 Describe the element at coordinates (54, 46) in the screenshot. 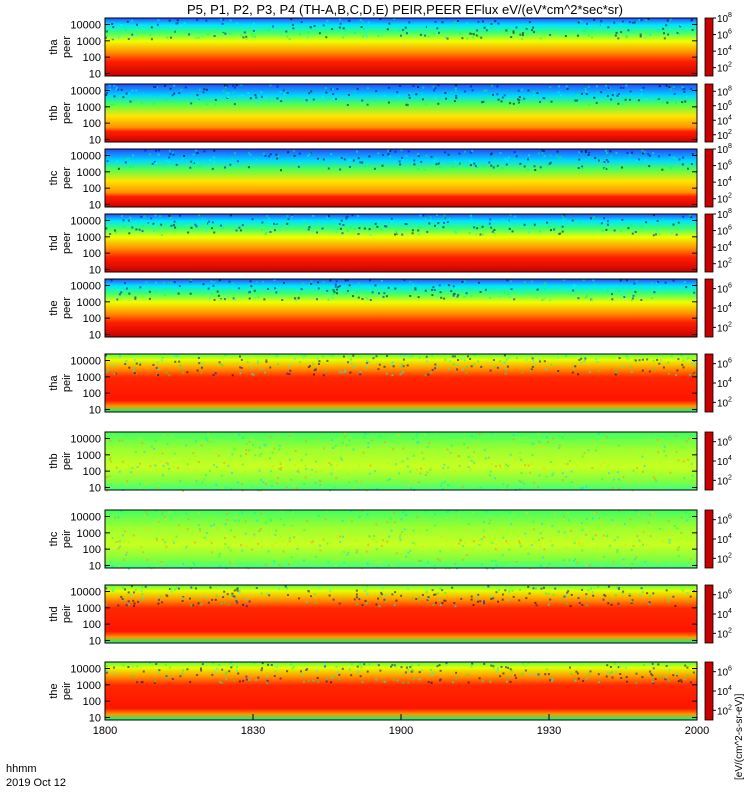

I see `panel-probe-label: tha` at that location.